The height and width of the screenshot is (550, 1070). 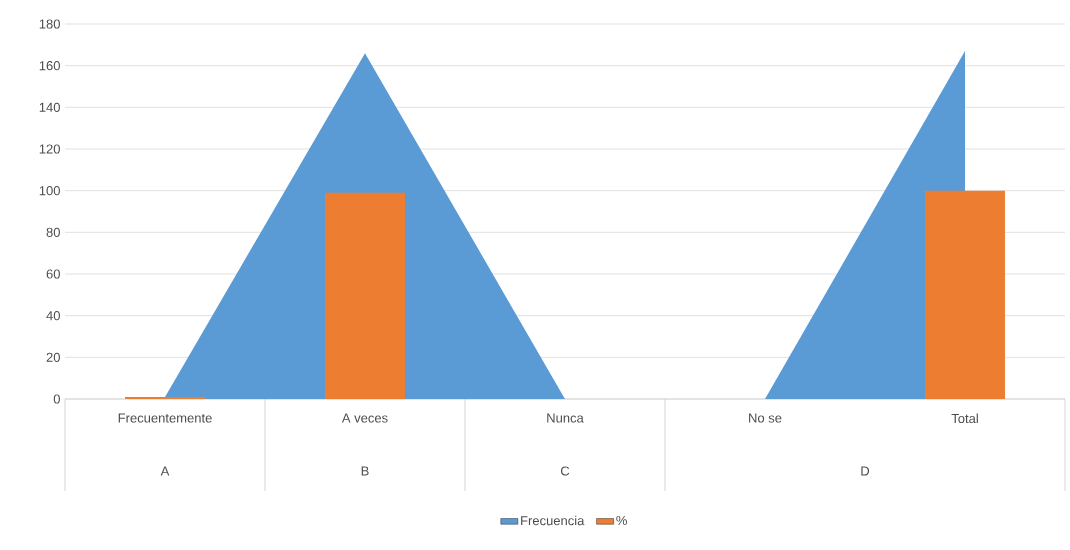 What do you see at coordinates (865, 471) in the screenshot?
I see `text: D` at bounding box center [865, 471].